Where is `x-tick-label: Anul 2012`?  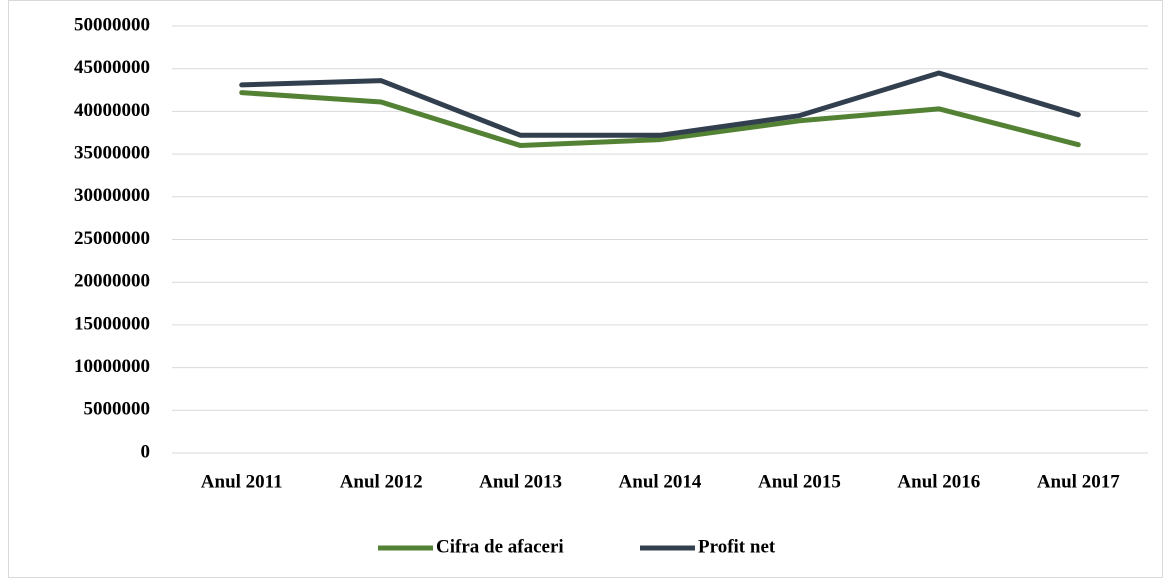
x-tick-label: Anul 2012 is located at coordinates (381, 481).